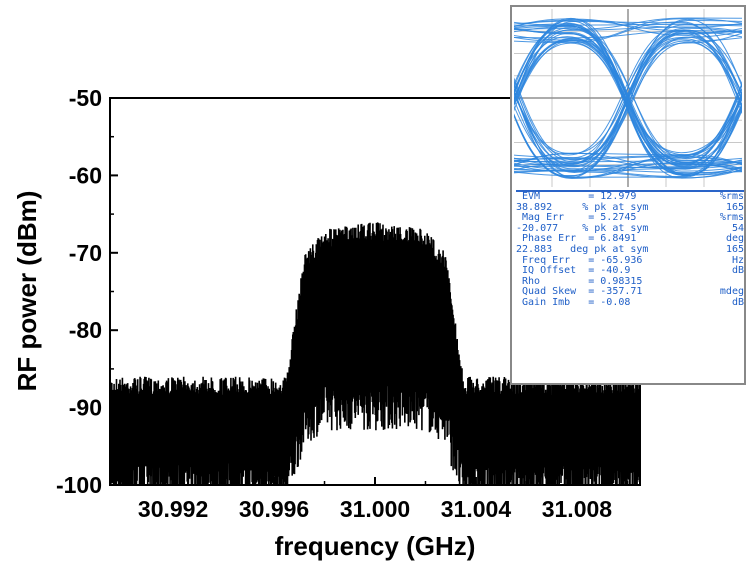  I want to click on eye-diagram, so click(628, 98).